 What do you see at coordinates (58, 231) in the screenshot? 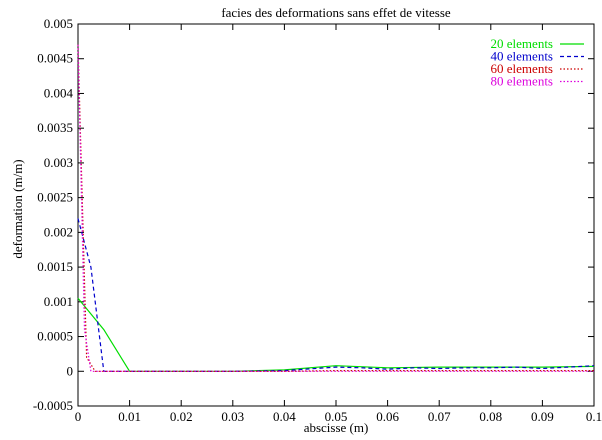
I see `y-tick-label: 0.002` at bounding box center [58, 231].